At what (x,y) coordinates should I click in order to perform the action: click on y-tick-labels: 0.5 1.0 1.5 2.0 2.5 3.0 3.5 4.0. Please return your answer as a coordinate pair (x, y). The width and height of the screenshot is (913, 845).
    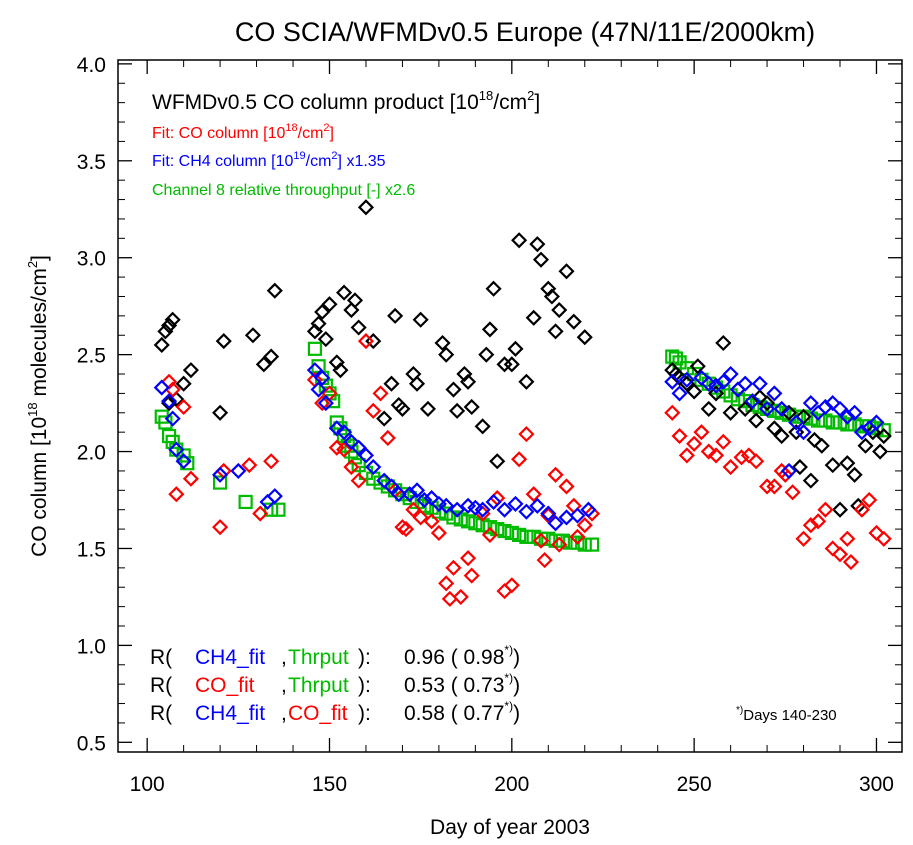
    Looking at the image, I should click on (91, 404).